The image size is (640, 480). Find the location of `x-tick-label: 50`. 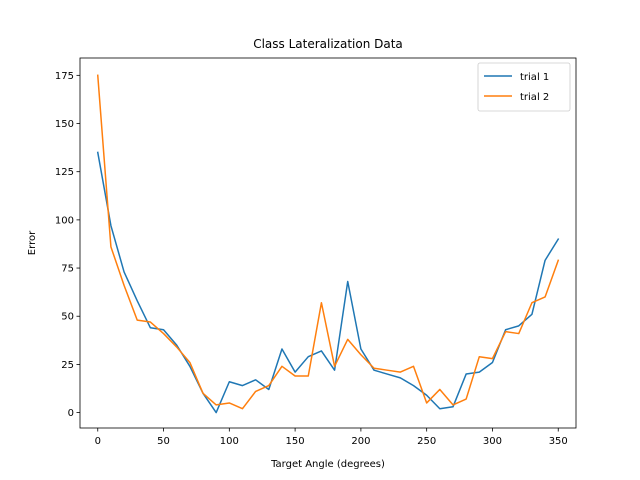

x-tick-label: 50 is located at coordinates (163, 441).